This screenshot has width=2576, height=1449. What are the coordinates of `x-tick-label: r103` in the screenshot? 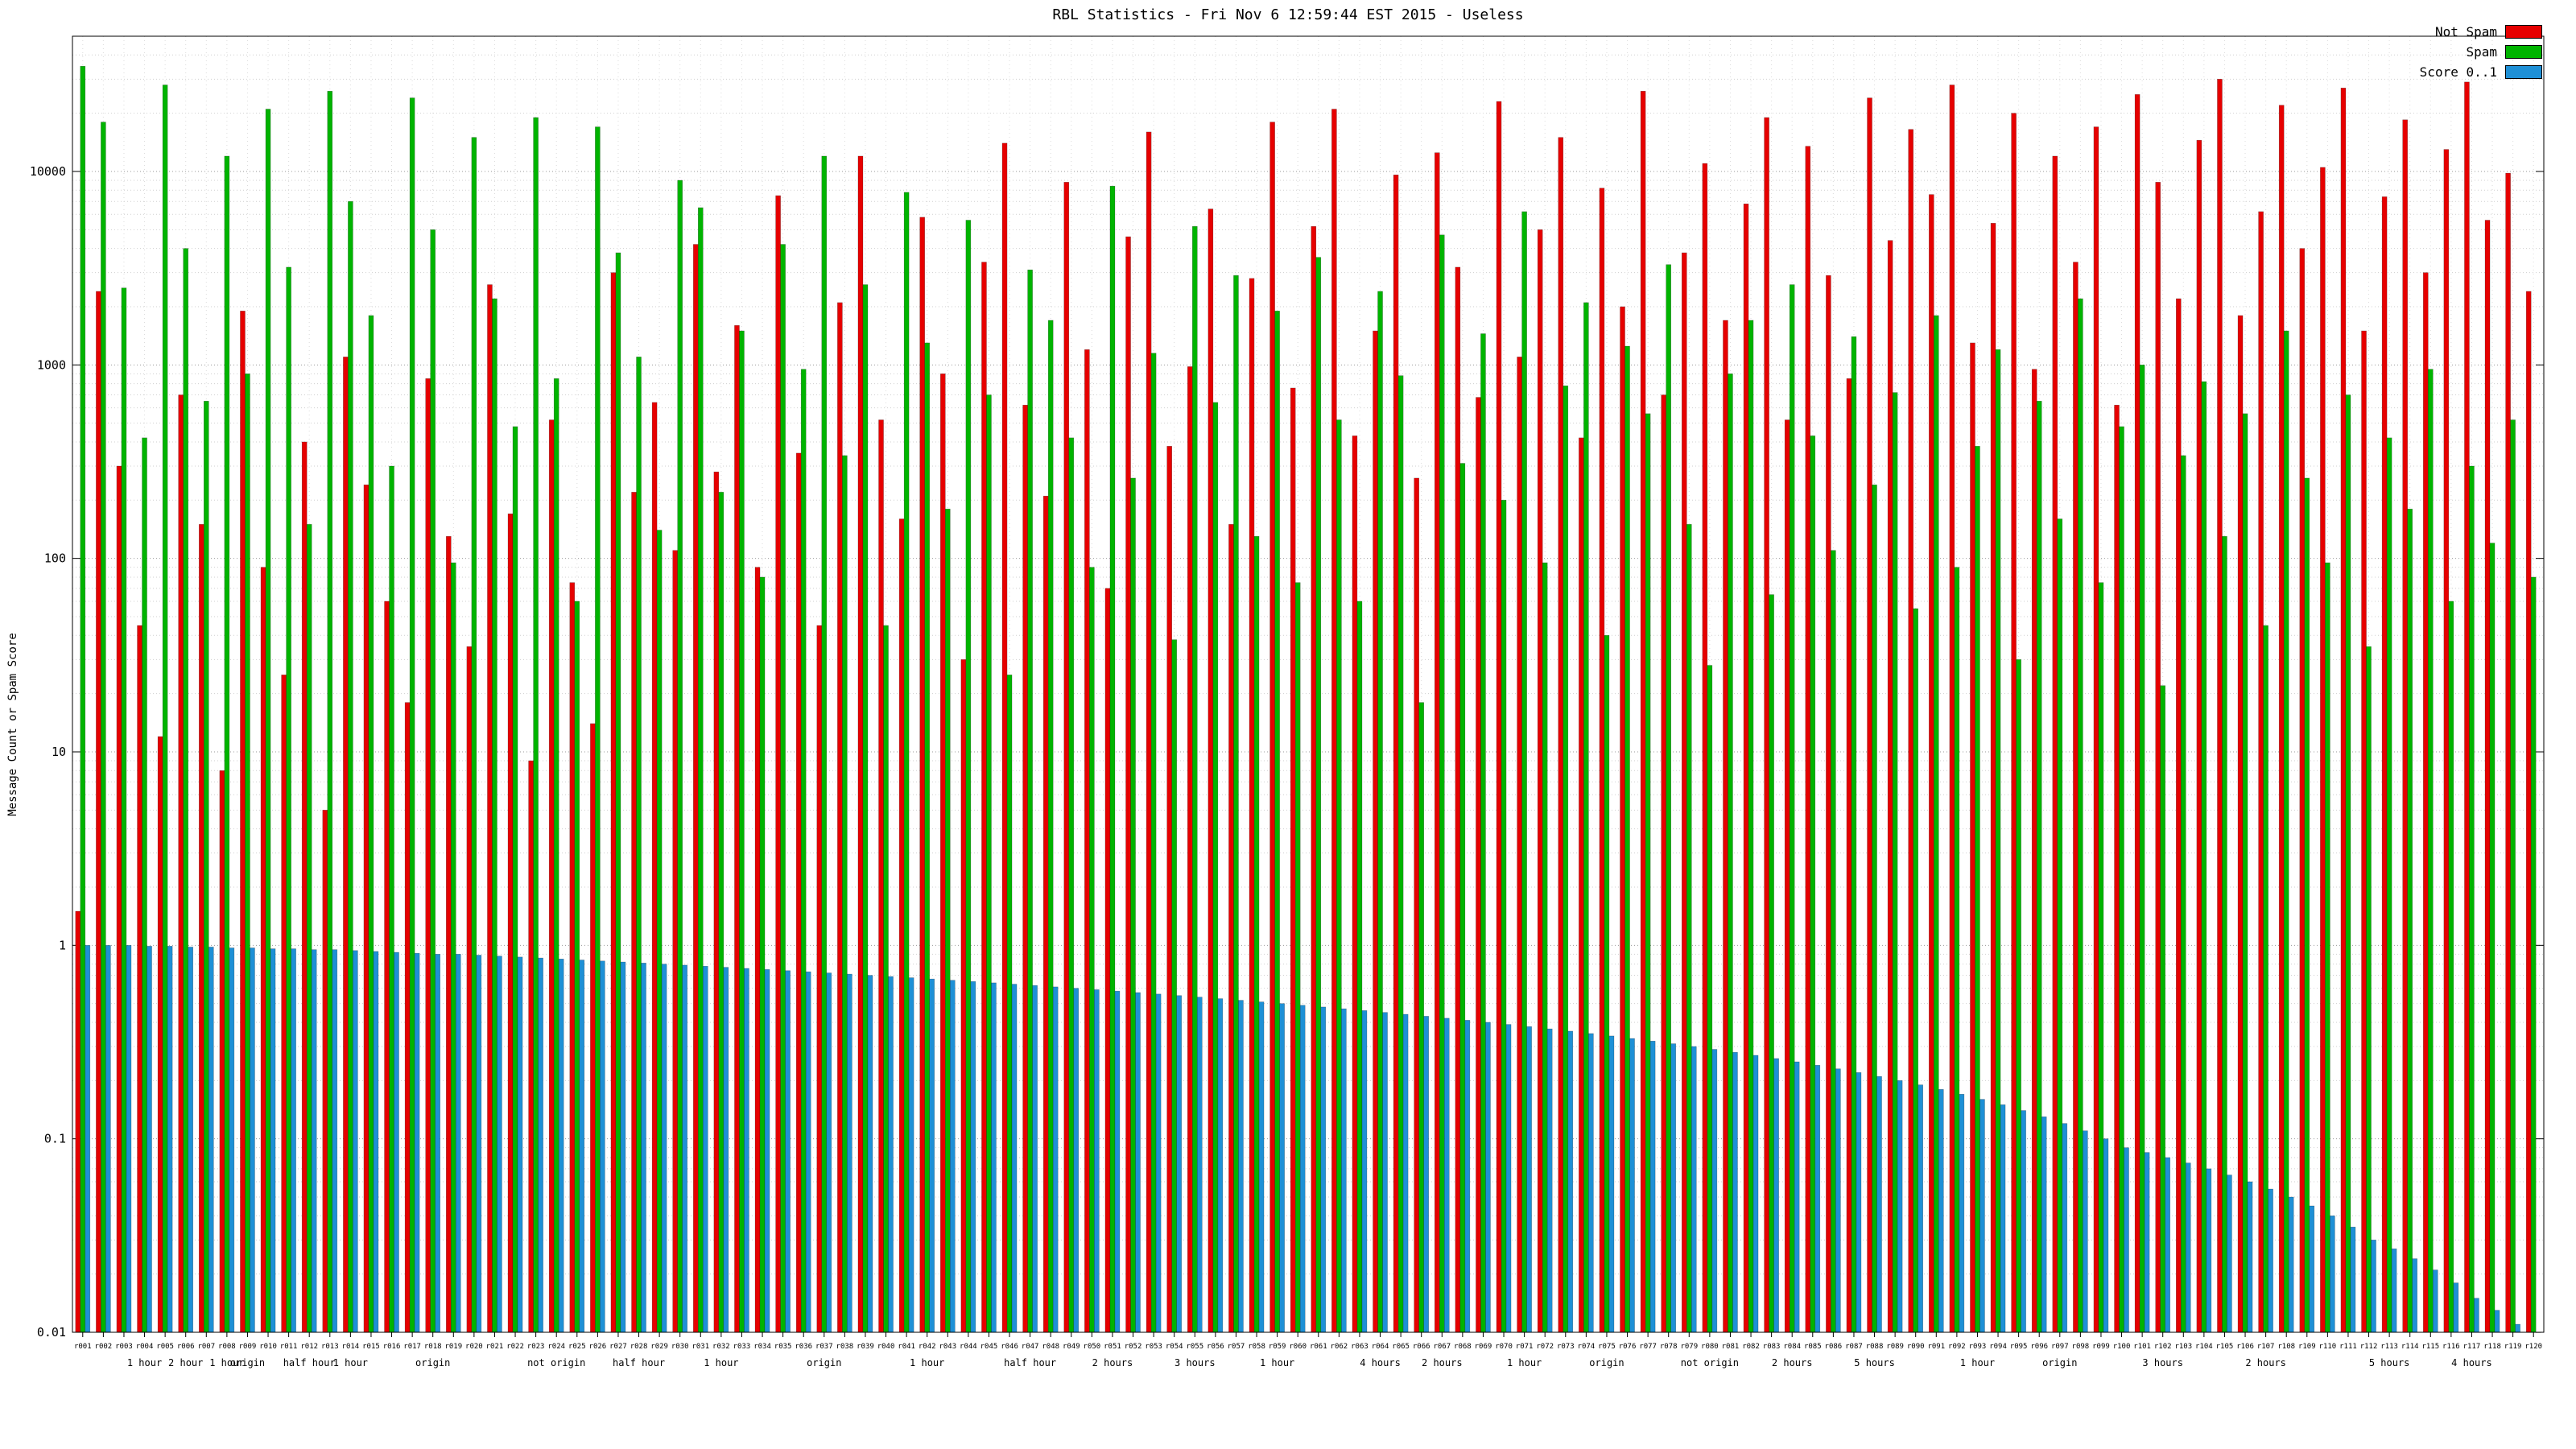 It's located at (2183, 1347).